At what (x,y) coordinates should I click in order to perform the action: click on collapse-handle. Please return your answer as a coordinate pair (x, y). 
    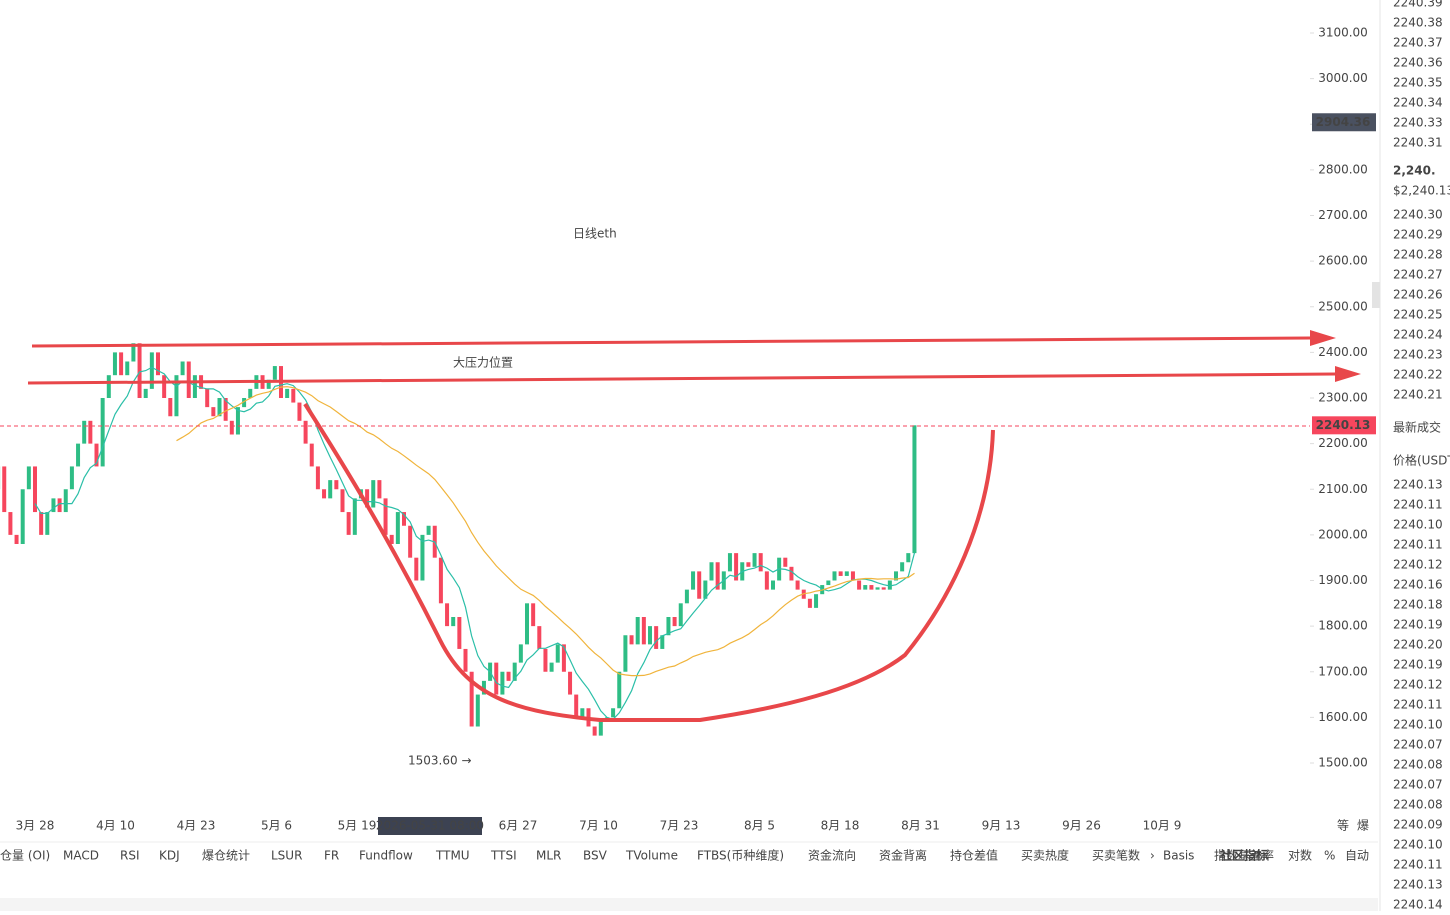
    Looking at the image, I should click on (1376, 295).